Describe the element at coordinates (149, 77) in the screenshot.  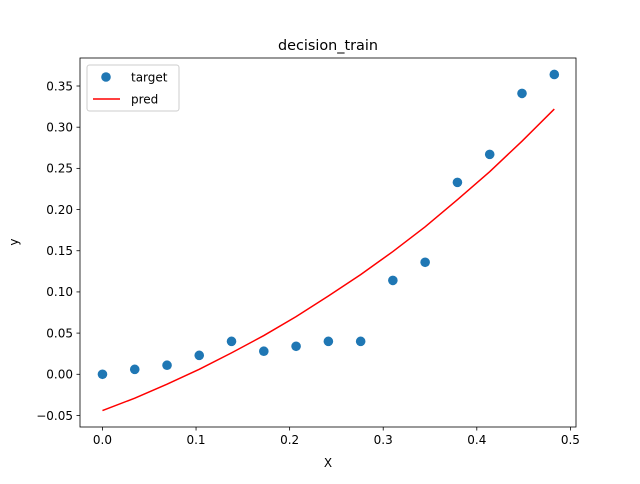
I see `legend-label-target: target` at that location.